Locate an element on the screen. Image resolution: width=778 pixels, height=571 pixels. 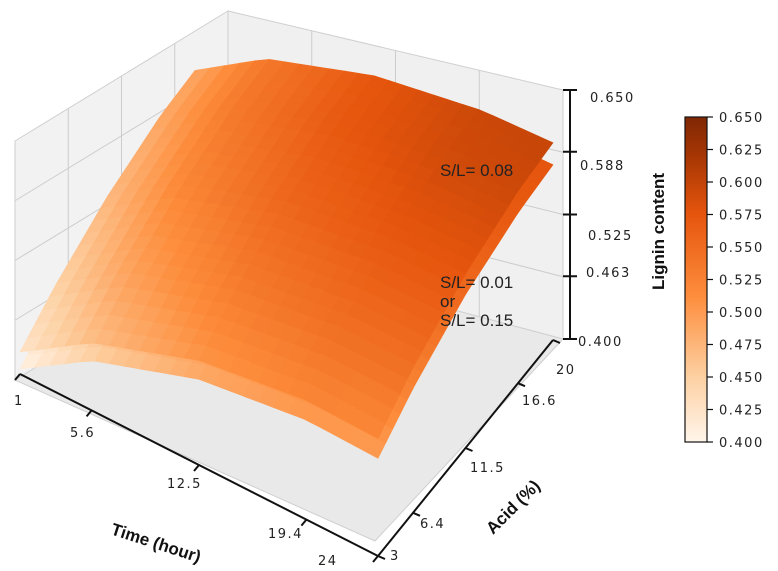
annotation-or: or is located at coordinates (447, 301).